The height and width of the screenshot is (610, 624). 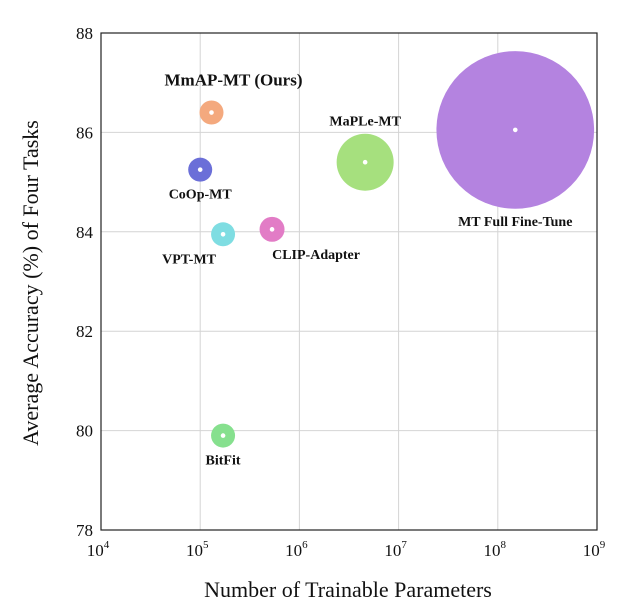 What do you see at coordinates (85, 282) in the screenshot?
I see `y-tick-labels: 78 80 82 84 86 88` at bounding box center [85, 282].